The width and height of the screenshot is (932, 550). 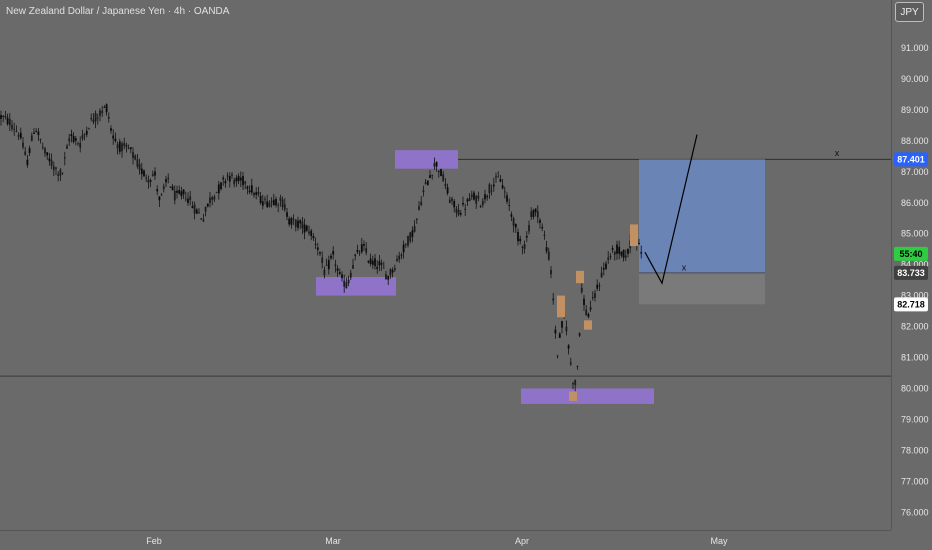 I want to click on projection-line, so click(x=671, y=209).